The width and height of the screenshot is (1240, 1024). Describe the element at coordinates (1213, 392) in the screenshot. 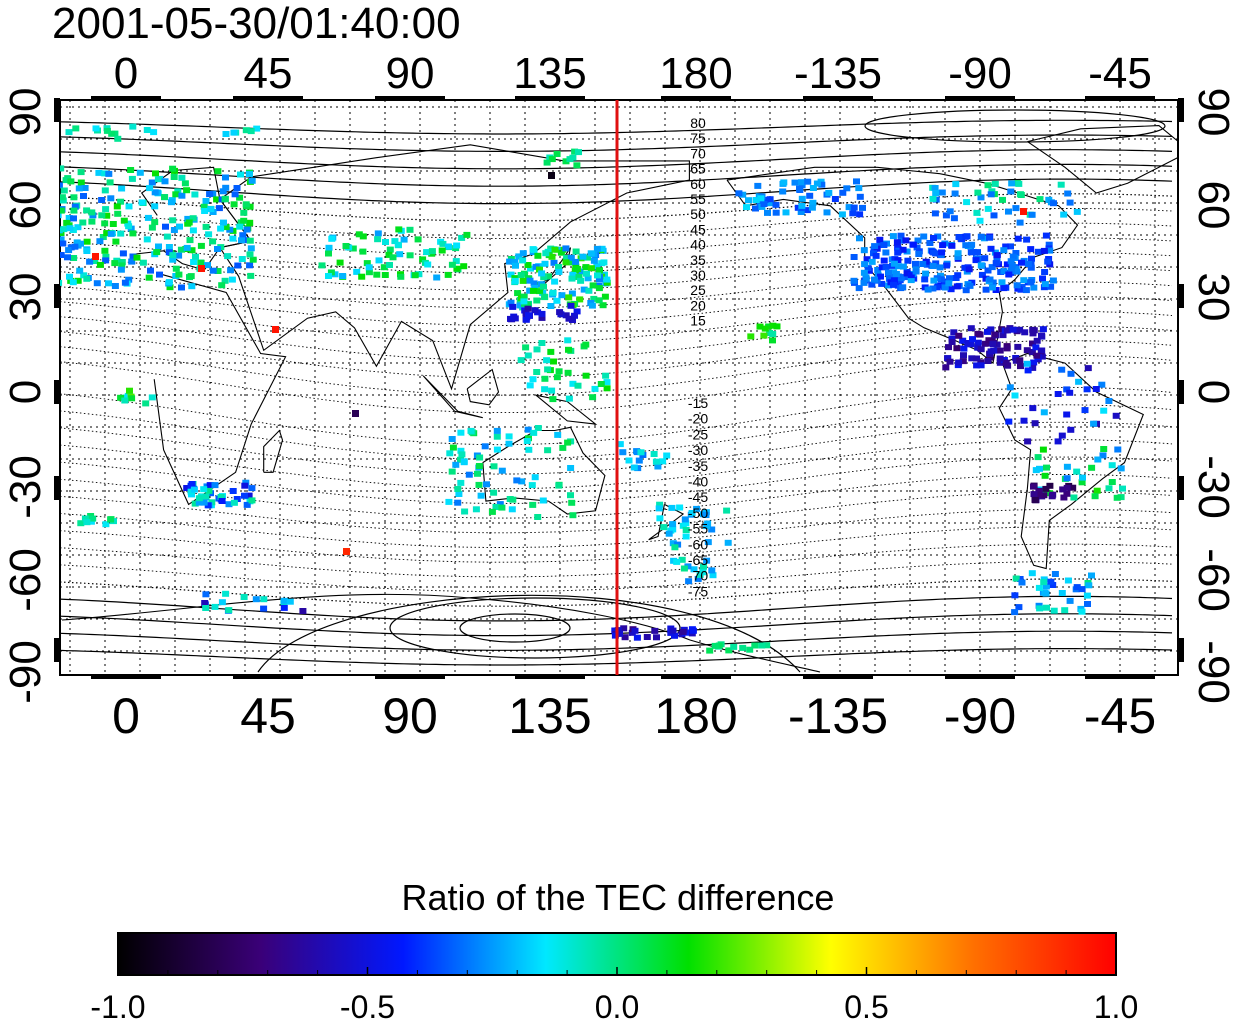

I see `y-tick-label-right: 0` at that location.